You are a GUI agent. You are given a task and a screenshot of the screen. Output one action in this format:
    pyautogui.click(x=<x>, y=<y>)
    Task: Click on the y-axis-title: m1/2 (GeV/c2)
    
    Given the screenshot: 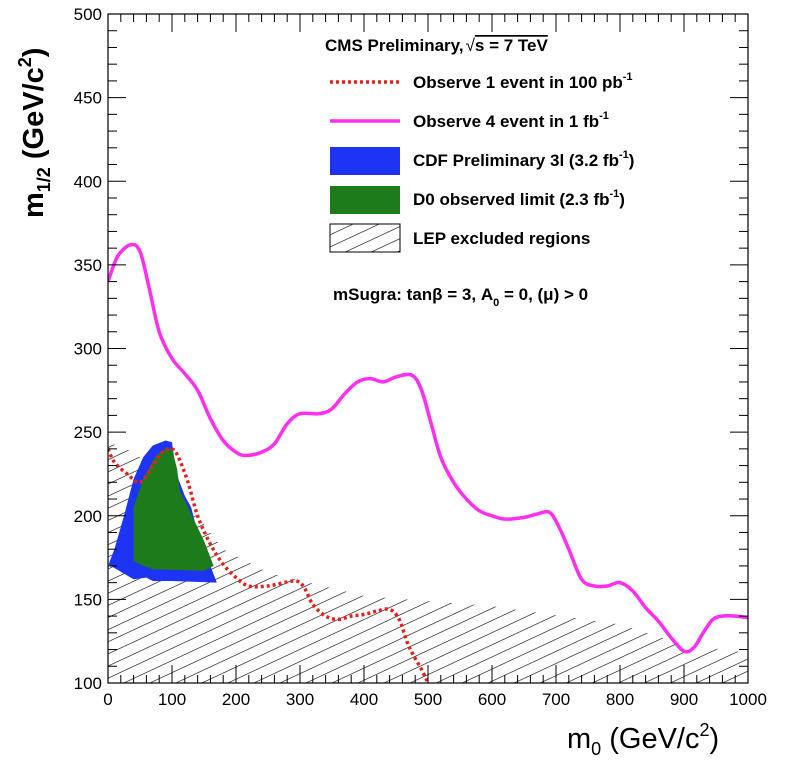 What is the action you would take?
    pyautogui.click(x=34, y=133)
    